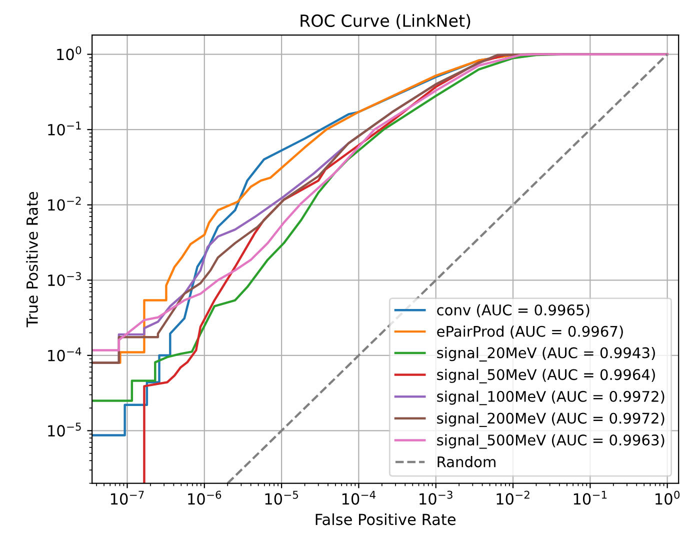 The height and width of the screenshot is (540, 682). Describe the element at coordinates (359, 497) in the screenshot. I see `x-tick-label: 10$^{−4}$` at that location.